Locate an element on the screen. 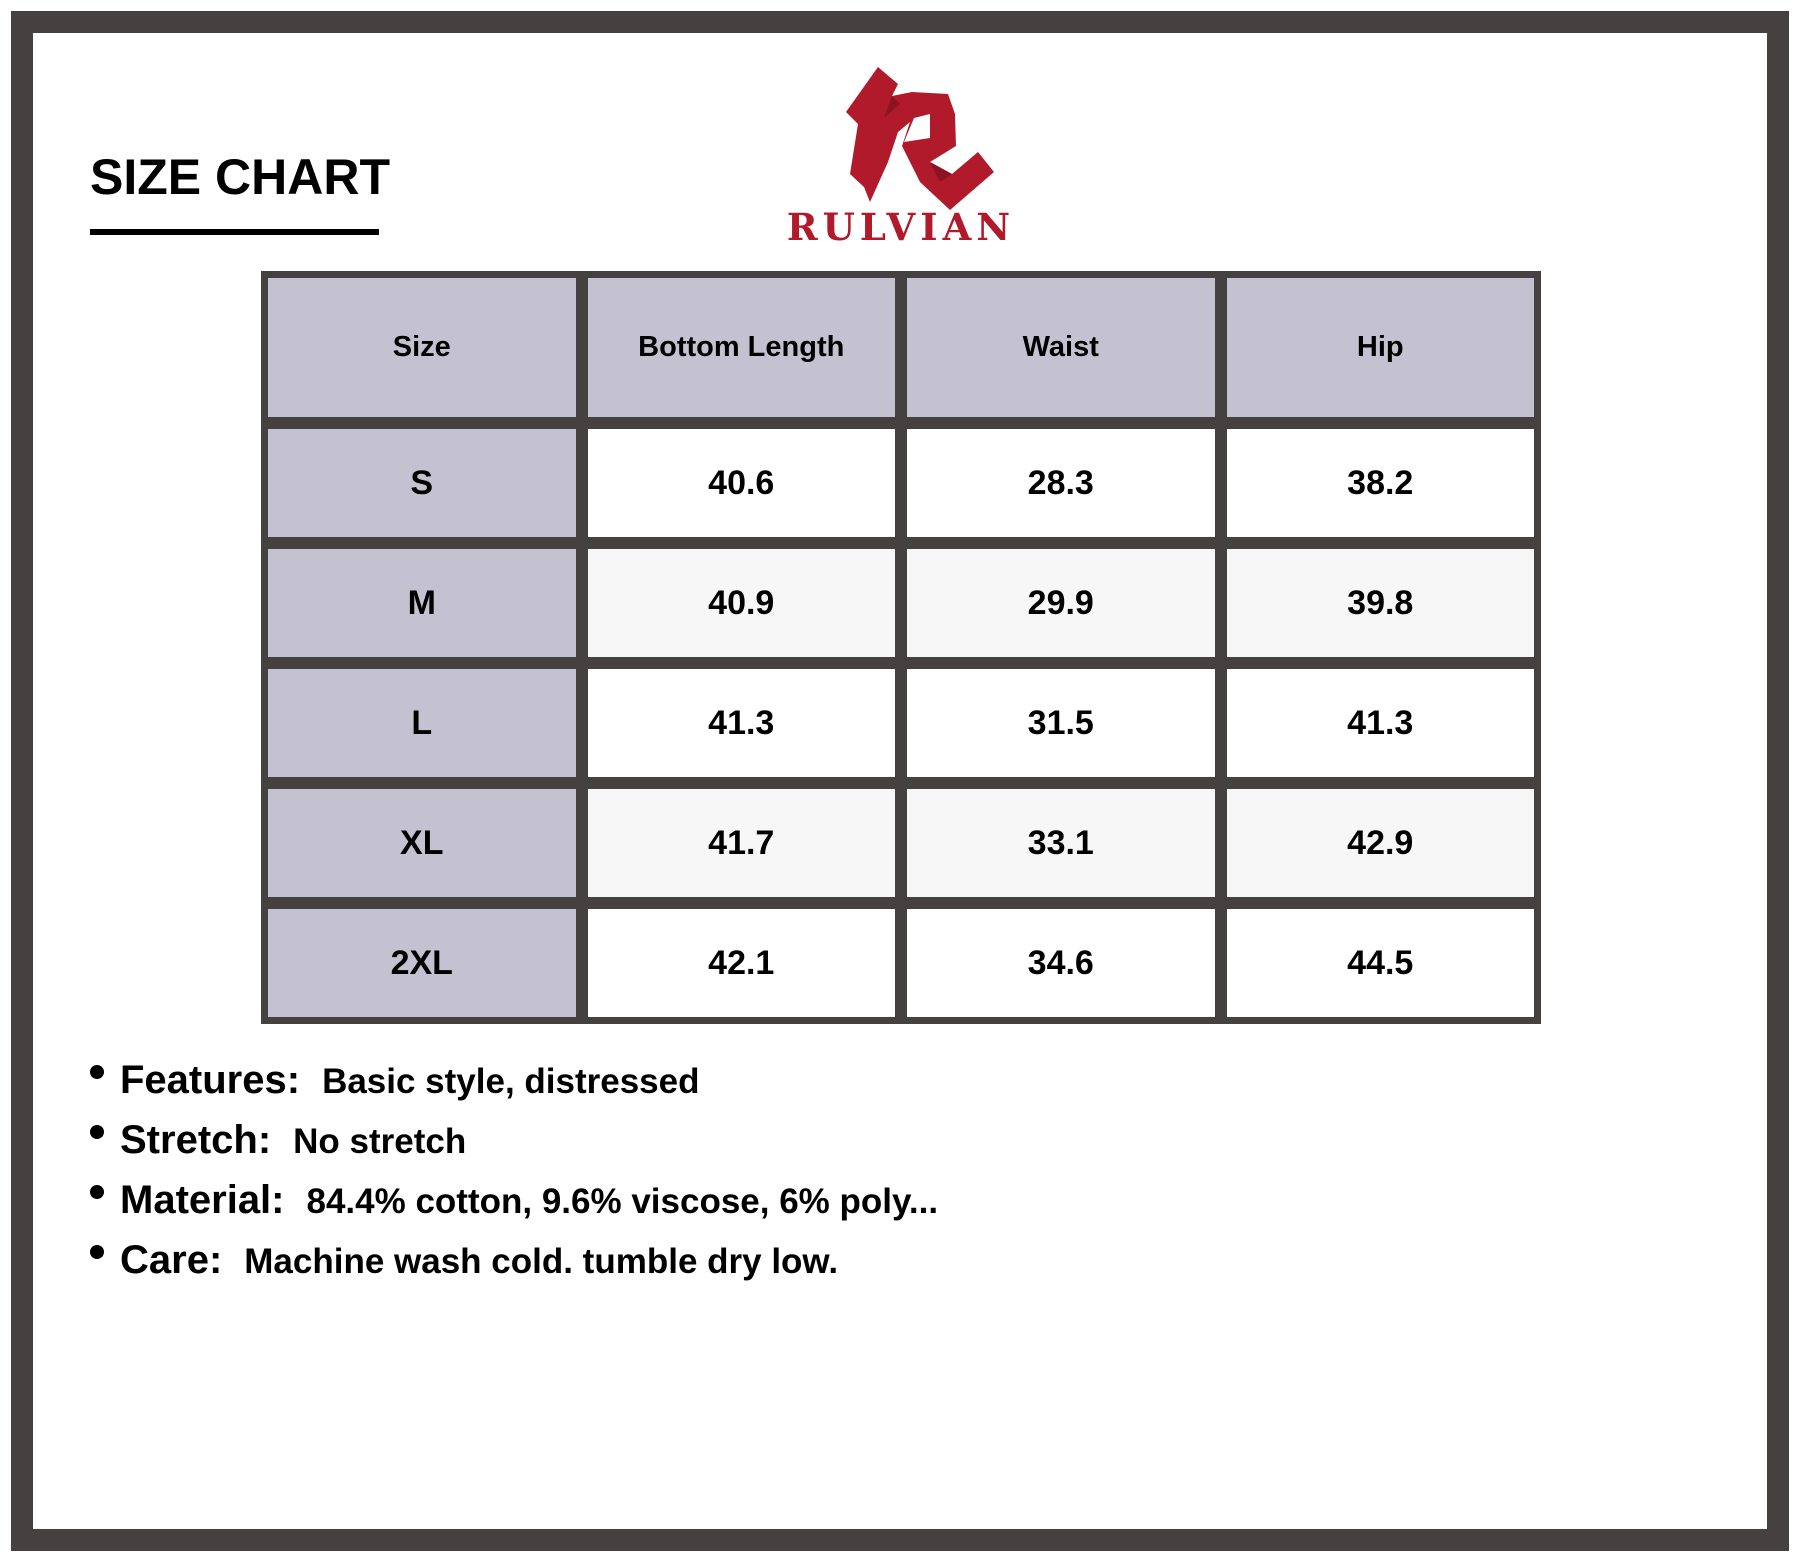 Image resolution: width=1800 pixels, height=1560 pixels. table-cell: 39.8 is located at coordinates (1380, 603).